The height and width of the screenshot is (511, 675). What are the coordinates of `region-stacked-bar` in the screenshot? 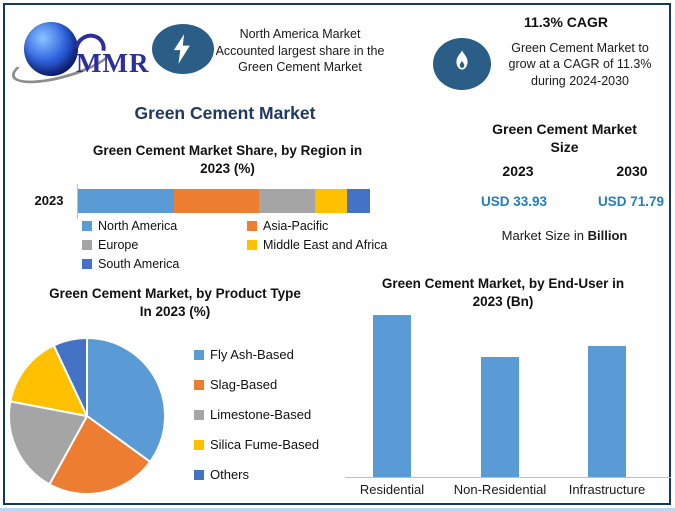 It's located at (224, 201).